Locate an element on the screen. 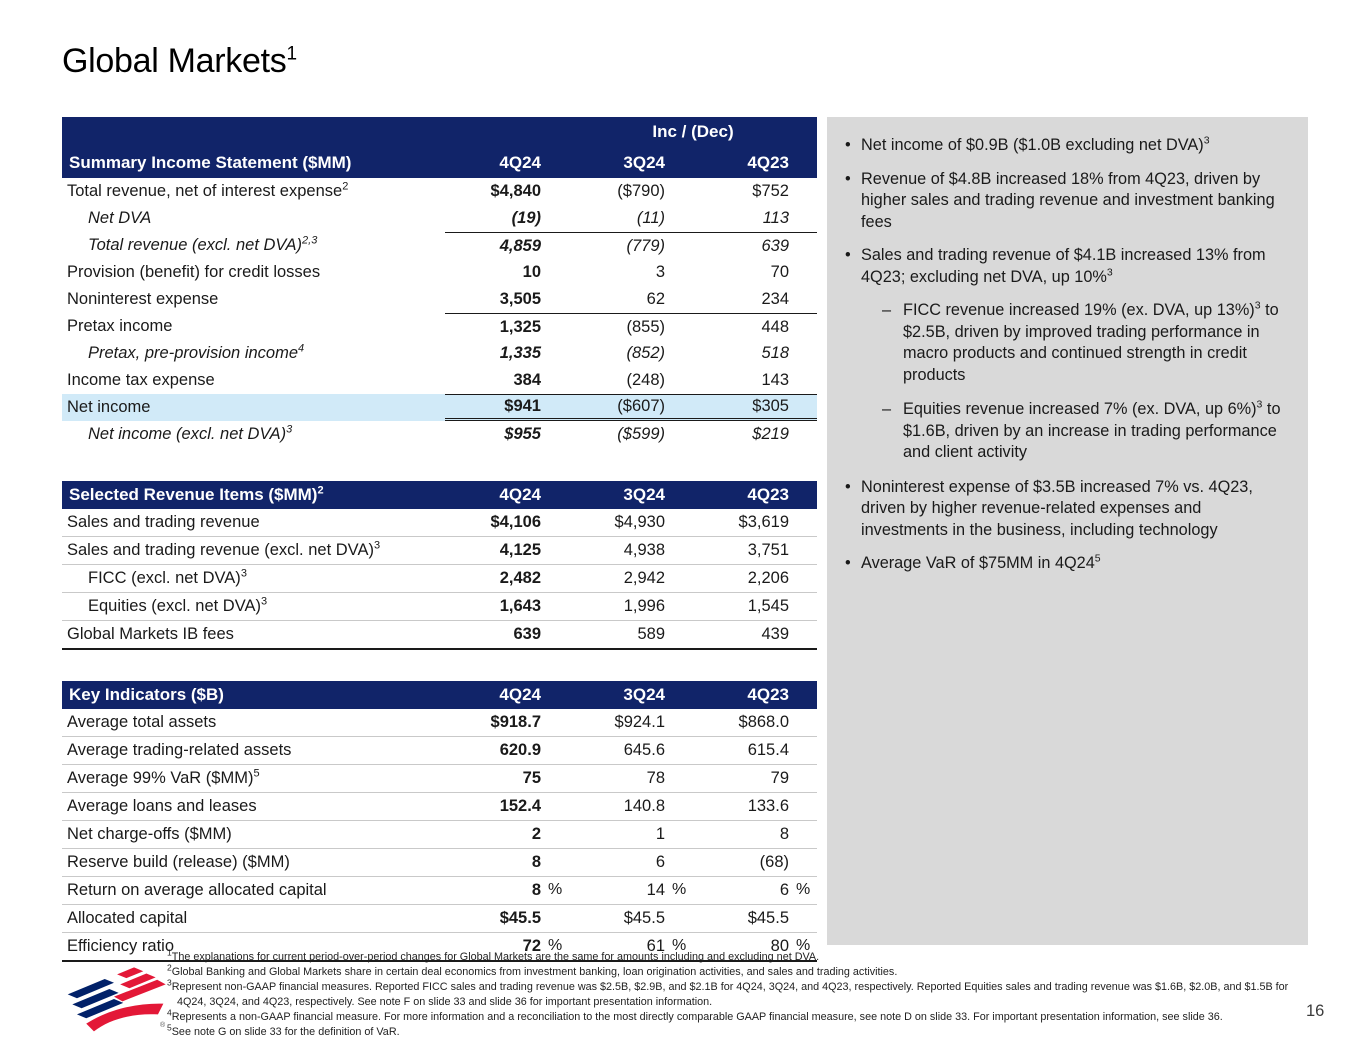 This screenshot has height=1055, width=1365. value-cell: (68) is located at coordinates (774, 862).